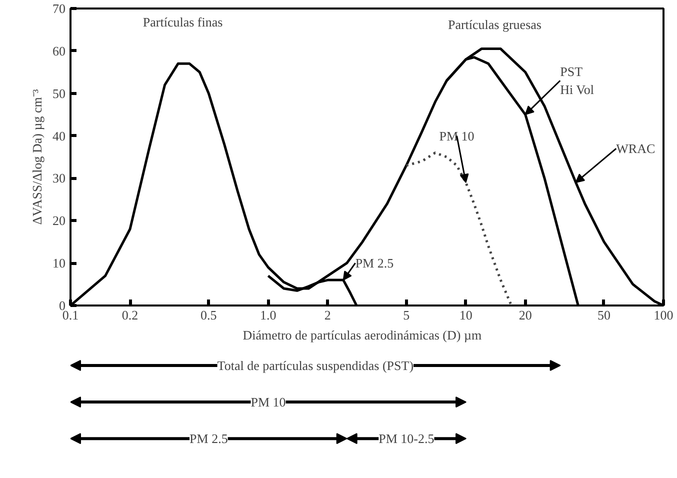 Image resolution: width=677 pixels, height=478 pixels. Describe the element at coordinates (182, 22) in the screenshot. I see `annotation: Partículas finas` at that location.